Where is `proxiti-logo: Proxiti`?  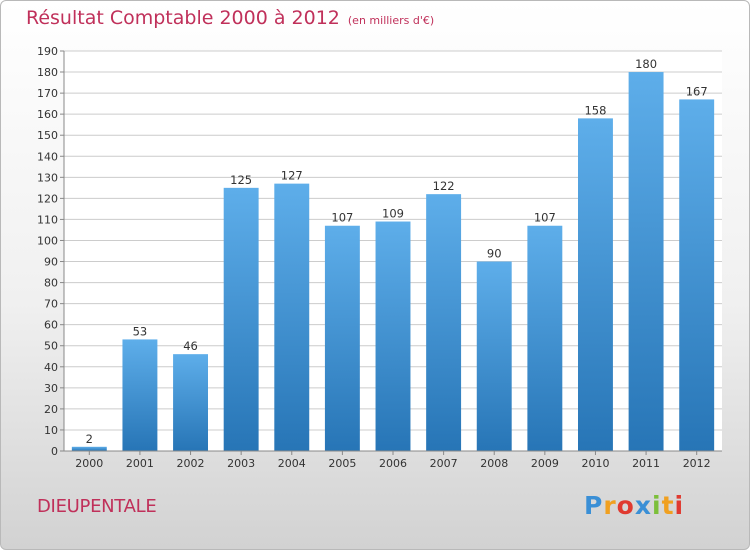
proxiti-logo: Proxiti is located at coordinates (634, 505).